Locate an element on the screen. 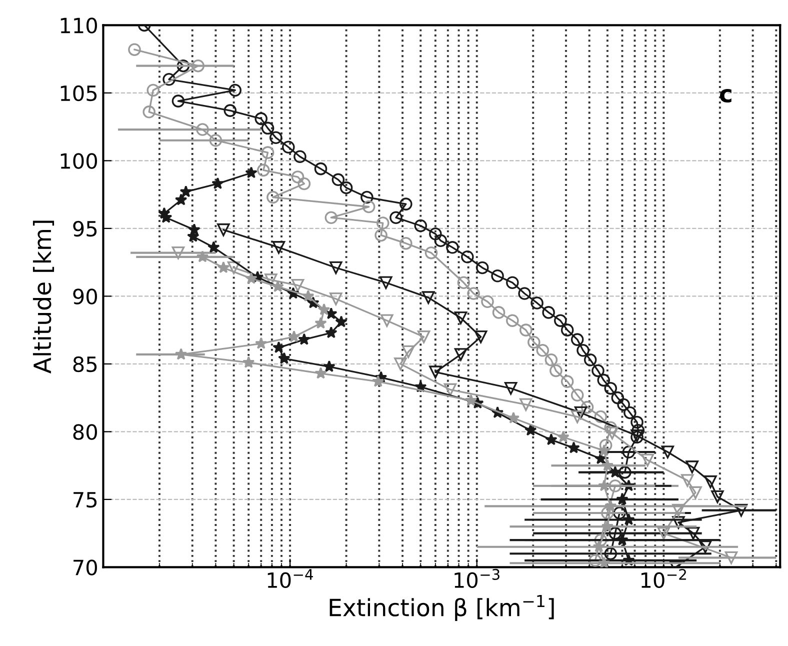 The width and height of the screenshot is (788, 646). x-tick-label: 10$^{−4}$ is located at coordinates (290, 578).